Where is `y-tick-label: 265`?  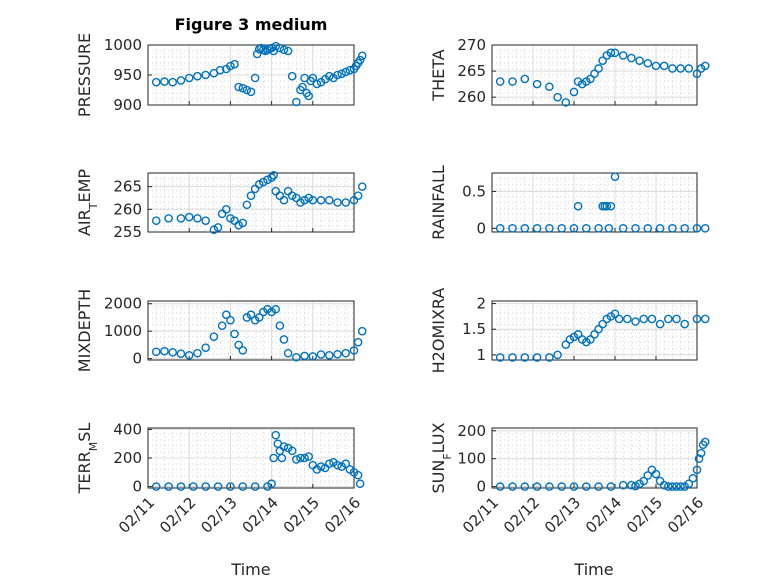 y-tick-label: 265 is located at coordinates (127, 187).